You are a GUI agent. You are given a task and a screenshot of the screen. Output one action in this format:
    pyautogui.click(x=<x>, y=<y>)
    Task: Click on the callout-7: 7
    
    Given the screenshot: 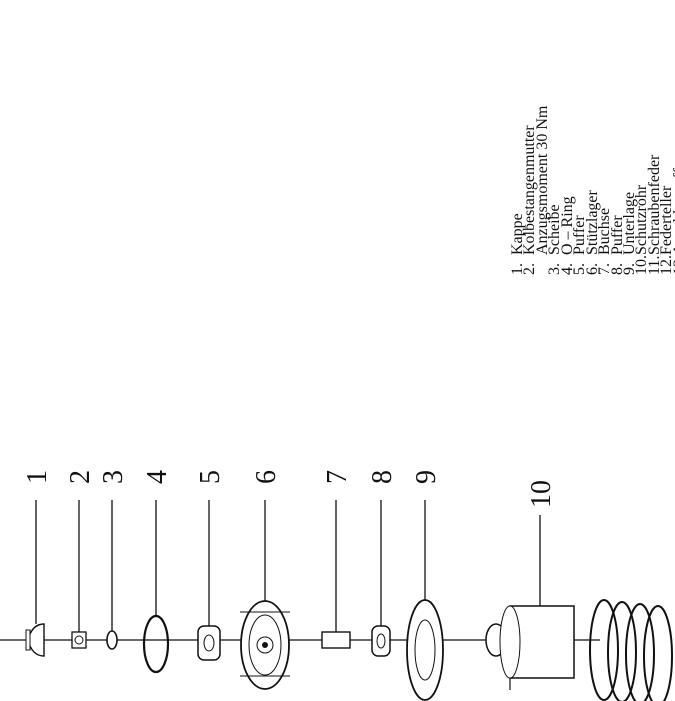 What is the action you would take?
    pyautogui.click(x=337, y=477)
    